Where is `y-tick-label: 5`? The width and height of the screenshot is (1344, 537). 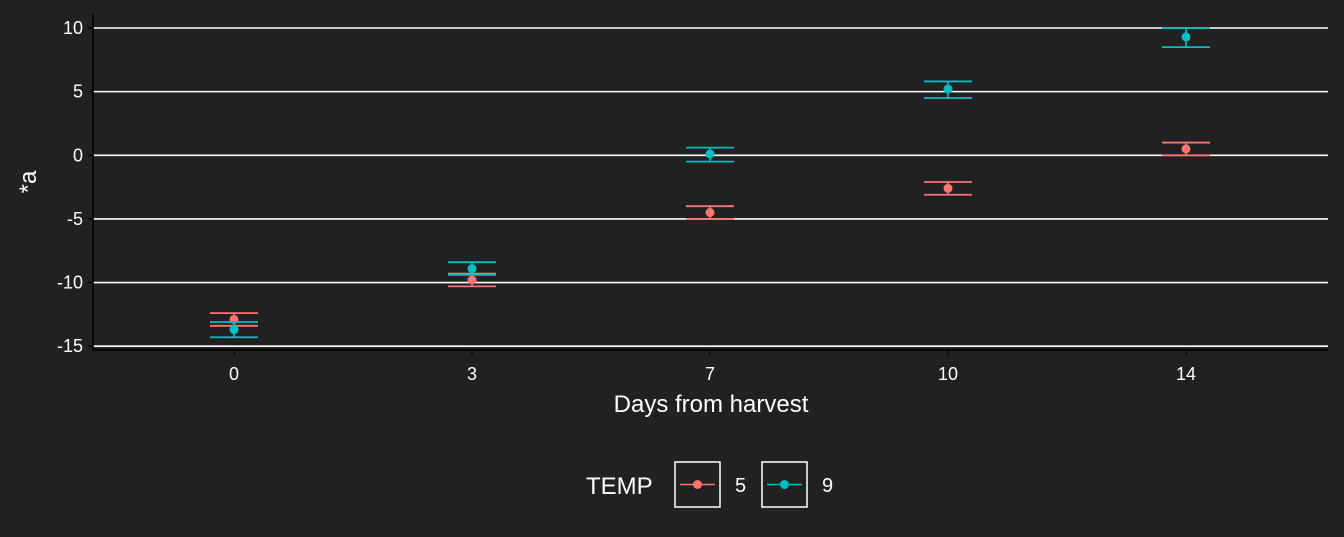 y-tick-label: 5 is located at coordinates (78, 92).